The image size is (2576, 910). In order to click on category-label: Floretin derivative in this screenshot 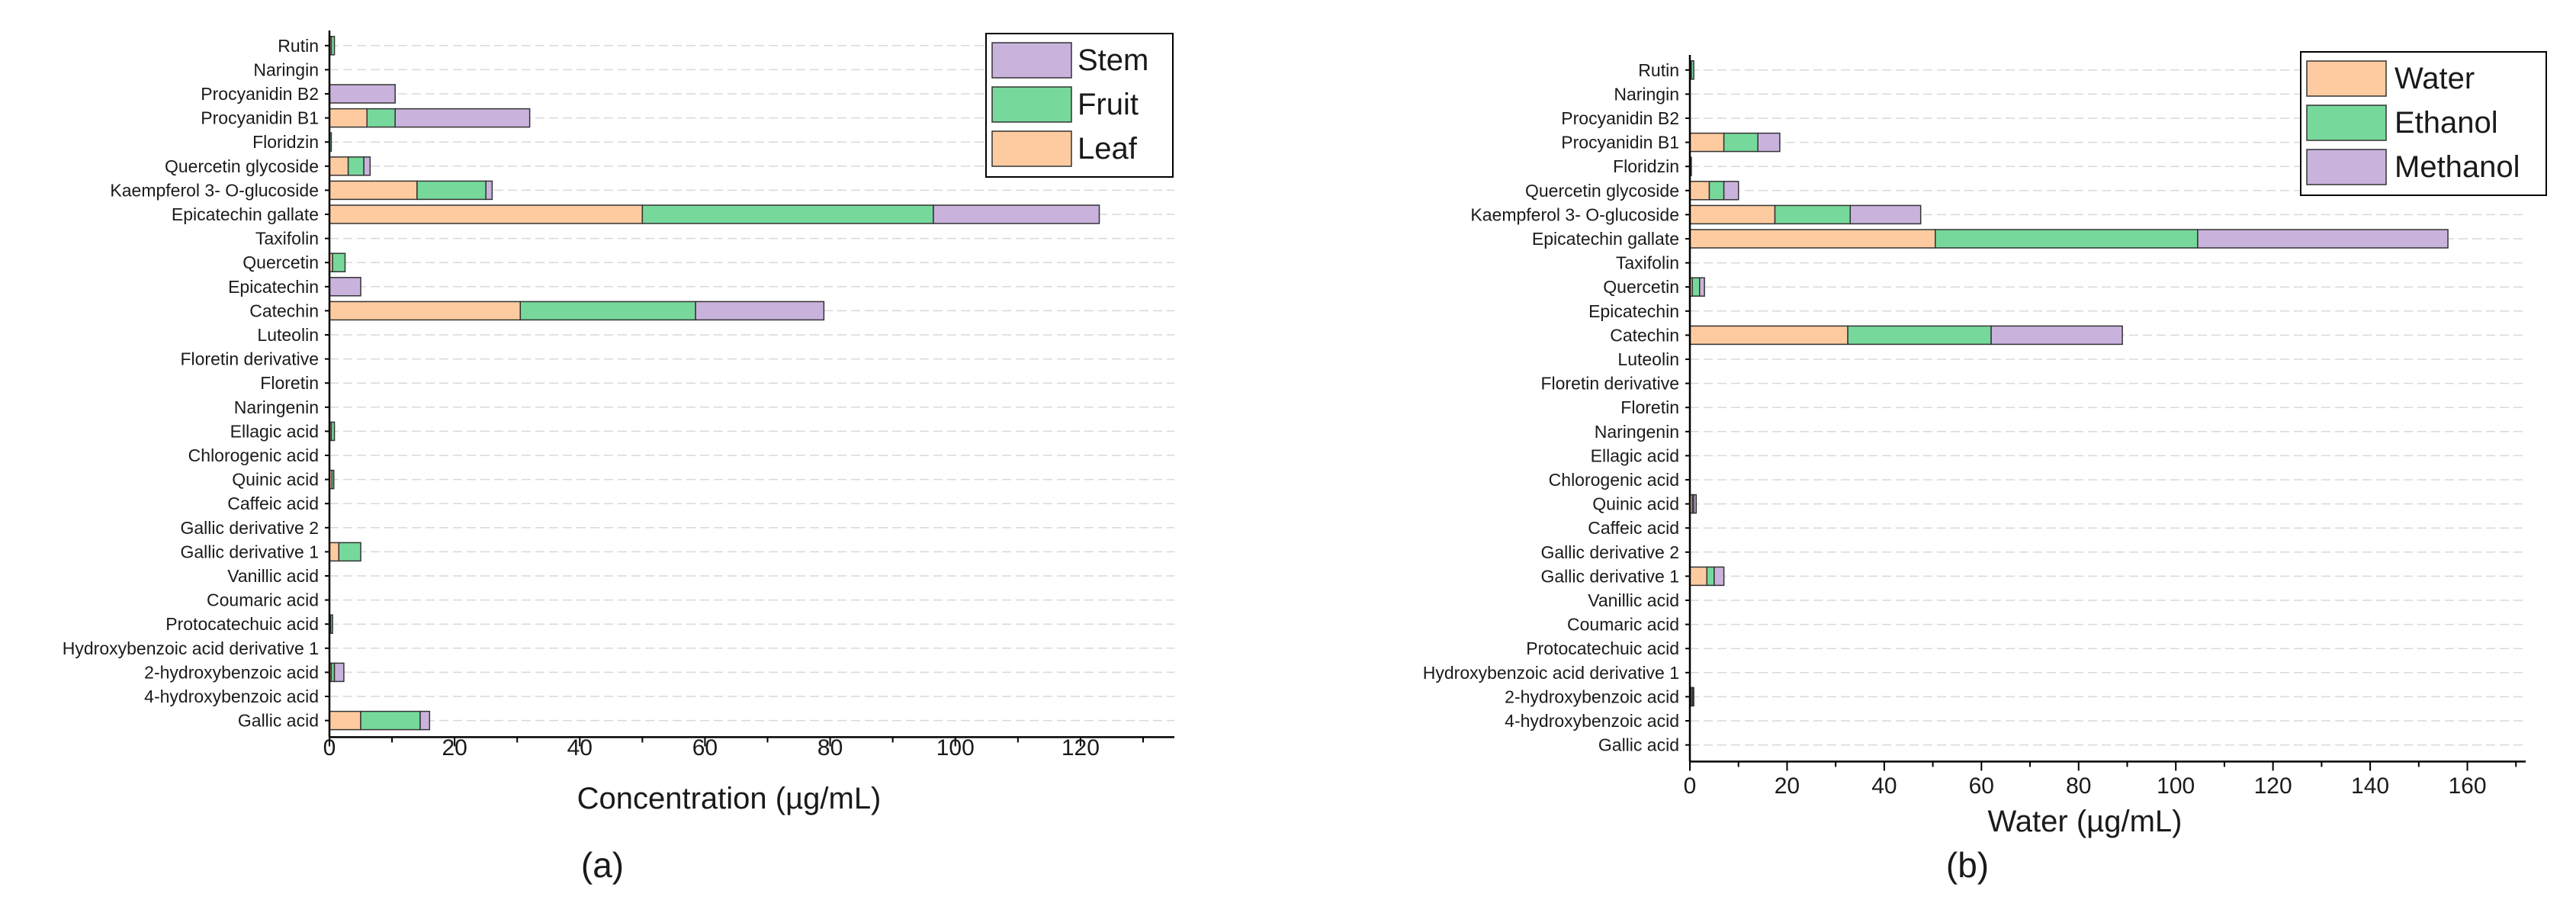, I will do `click(250, 359)`.